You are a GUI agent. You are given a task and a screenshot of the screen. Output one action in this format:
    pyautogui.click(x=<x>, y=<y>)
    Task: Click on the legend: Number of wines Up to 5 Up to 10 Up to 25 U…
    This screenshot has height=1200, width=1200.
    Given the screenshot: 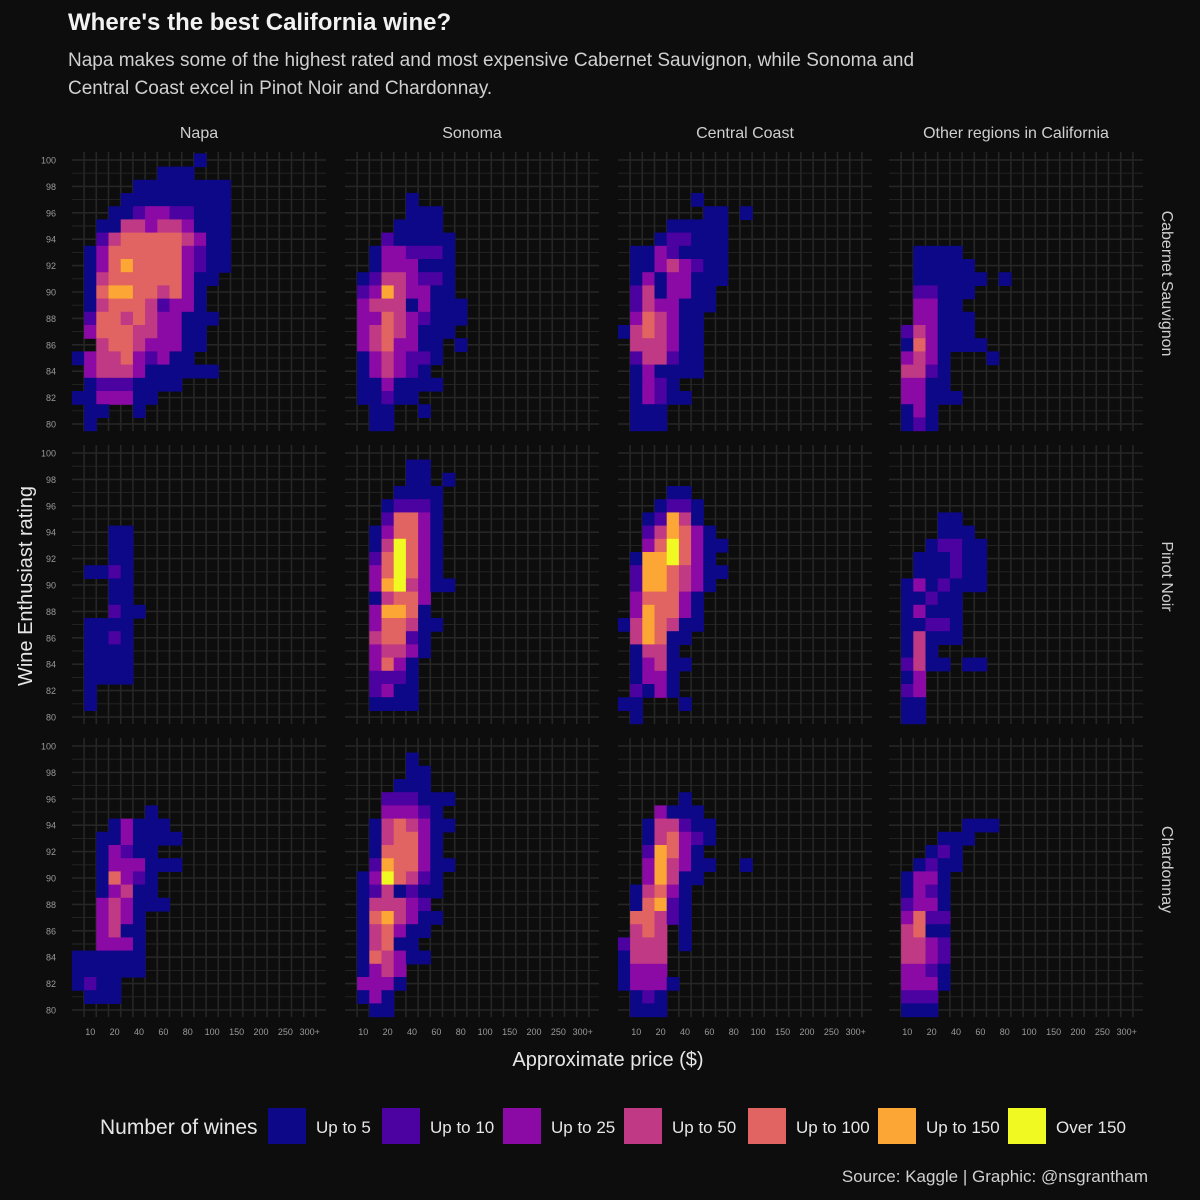 What is the action you would take?
    pyautogui.click(x=613, y=1126)
    